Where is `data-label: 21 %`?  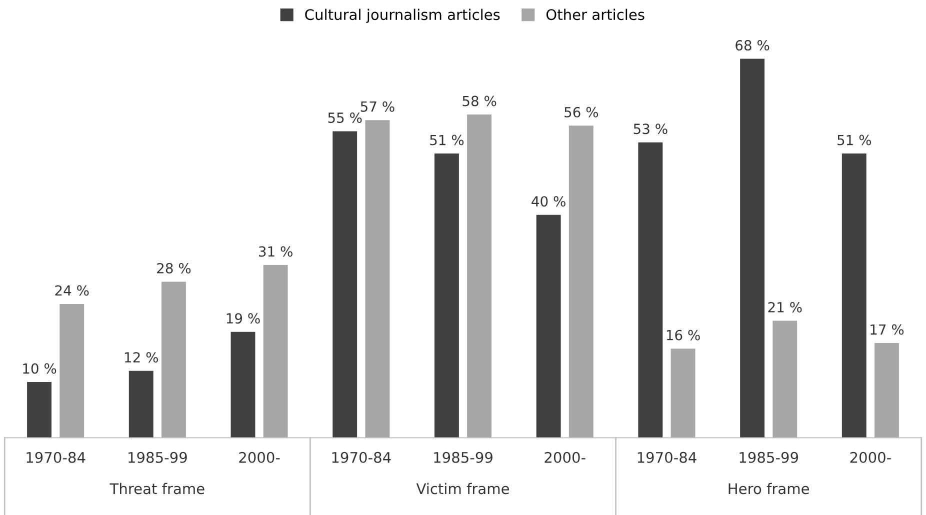
data-label: 21 % is located at coordinates (785, 307).